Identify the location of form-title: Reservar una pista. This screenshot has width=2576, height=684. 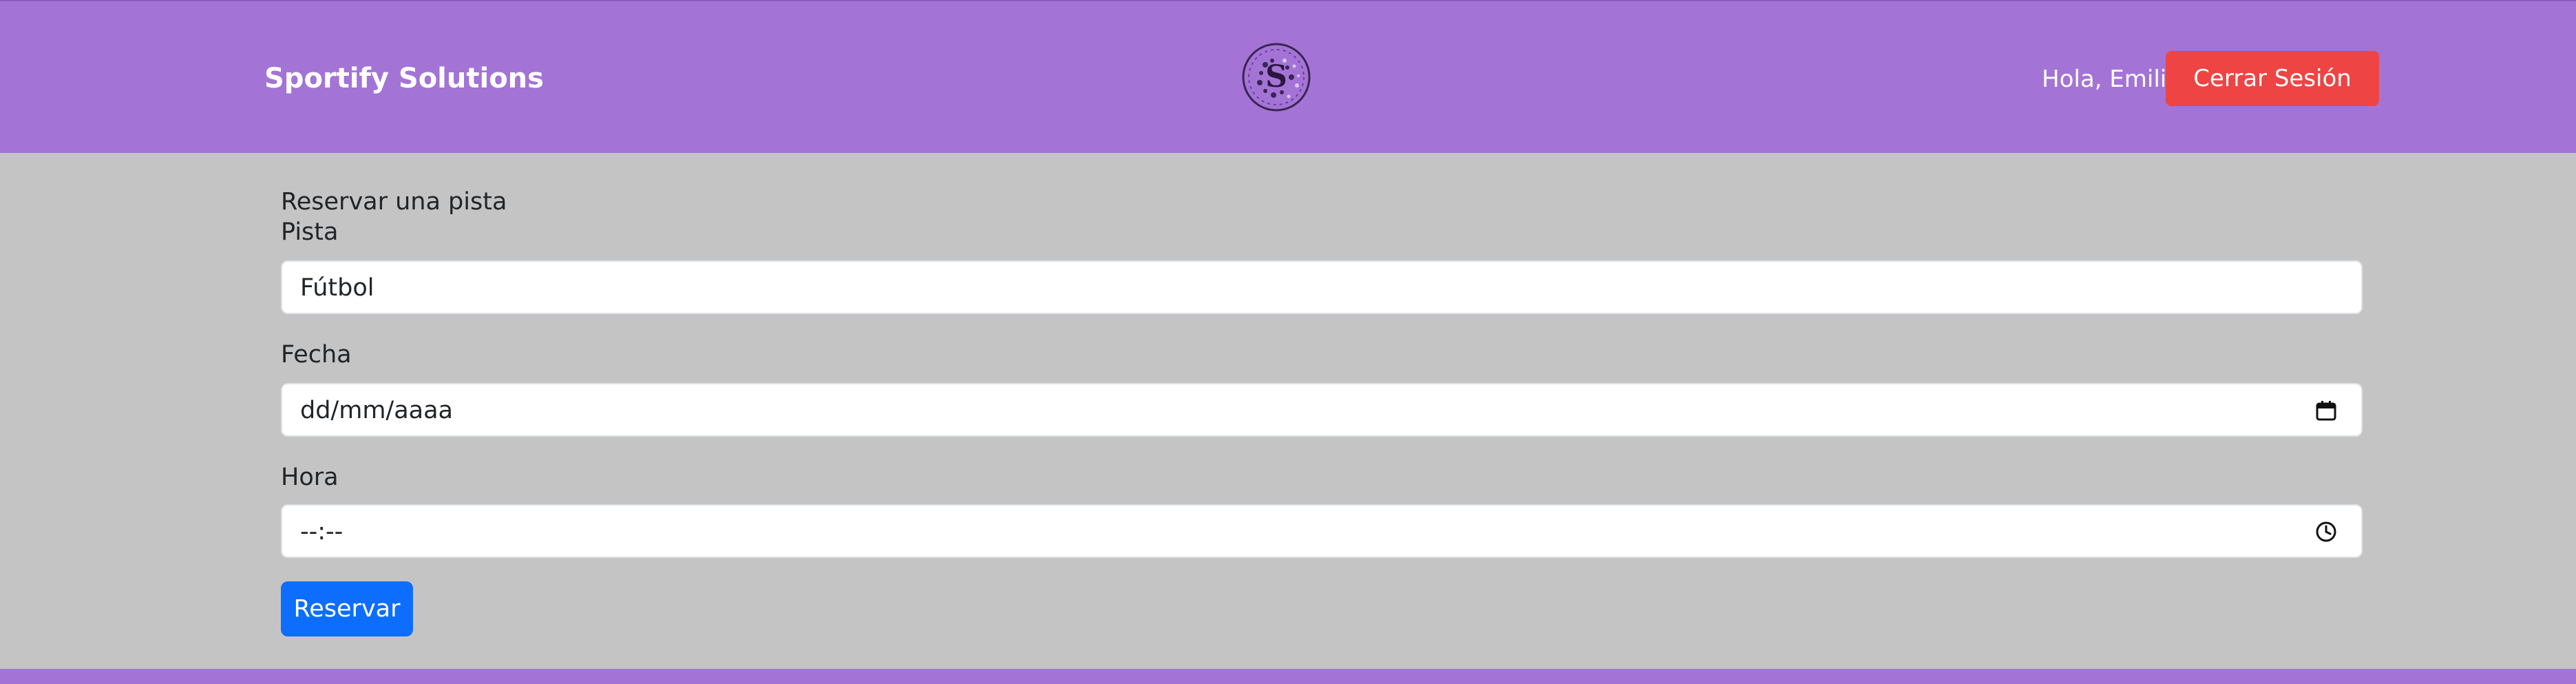
(394, 202).